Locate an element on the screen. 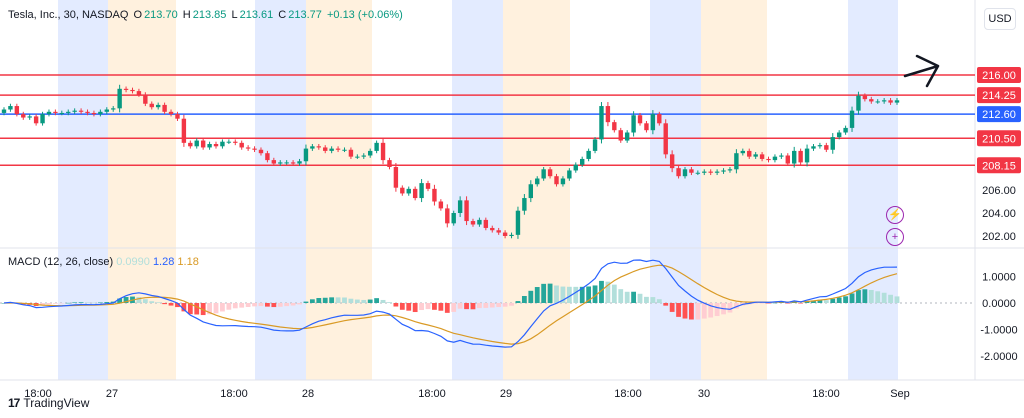 Image resolution: width=1024 pixels, height=418 pixels. plus-icon: + is located at coordinates (895, 237).